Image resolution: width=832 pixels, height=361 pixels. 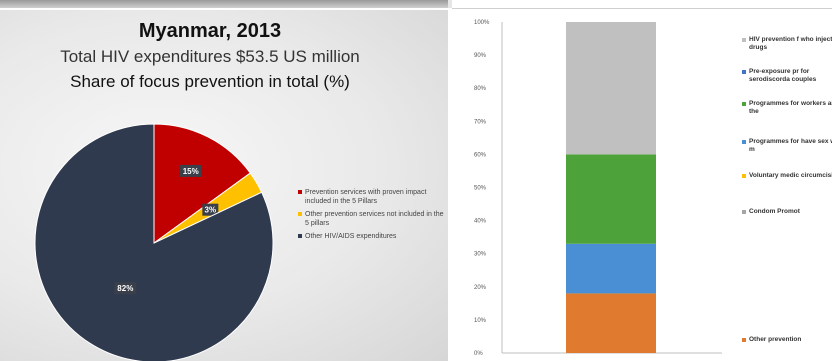 What do you see at coordinates (210, 81) in the screenshot?
I see `pie-chart-subtitle-2: Share of focus prevention in total (%)` at bounding box center [210, 81].